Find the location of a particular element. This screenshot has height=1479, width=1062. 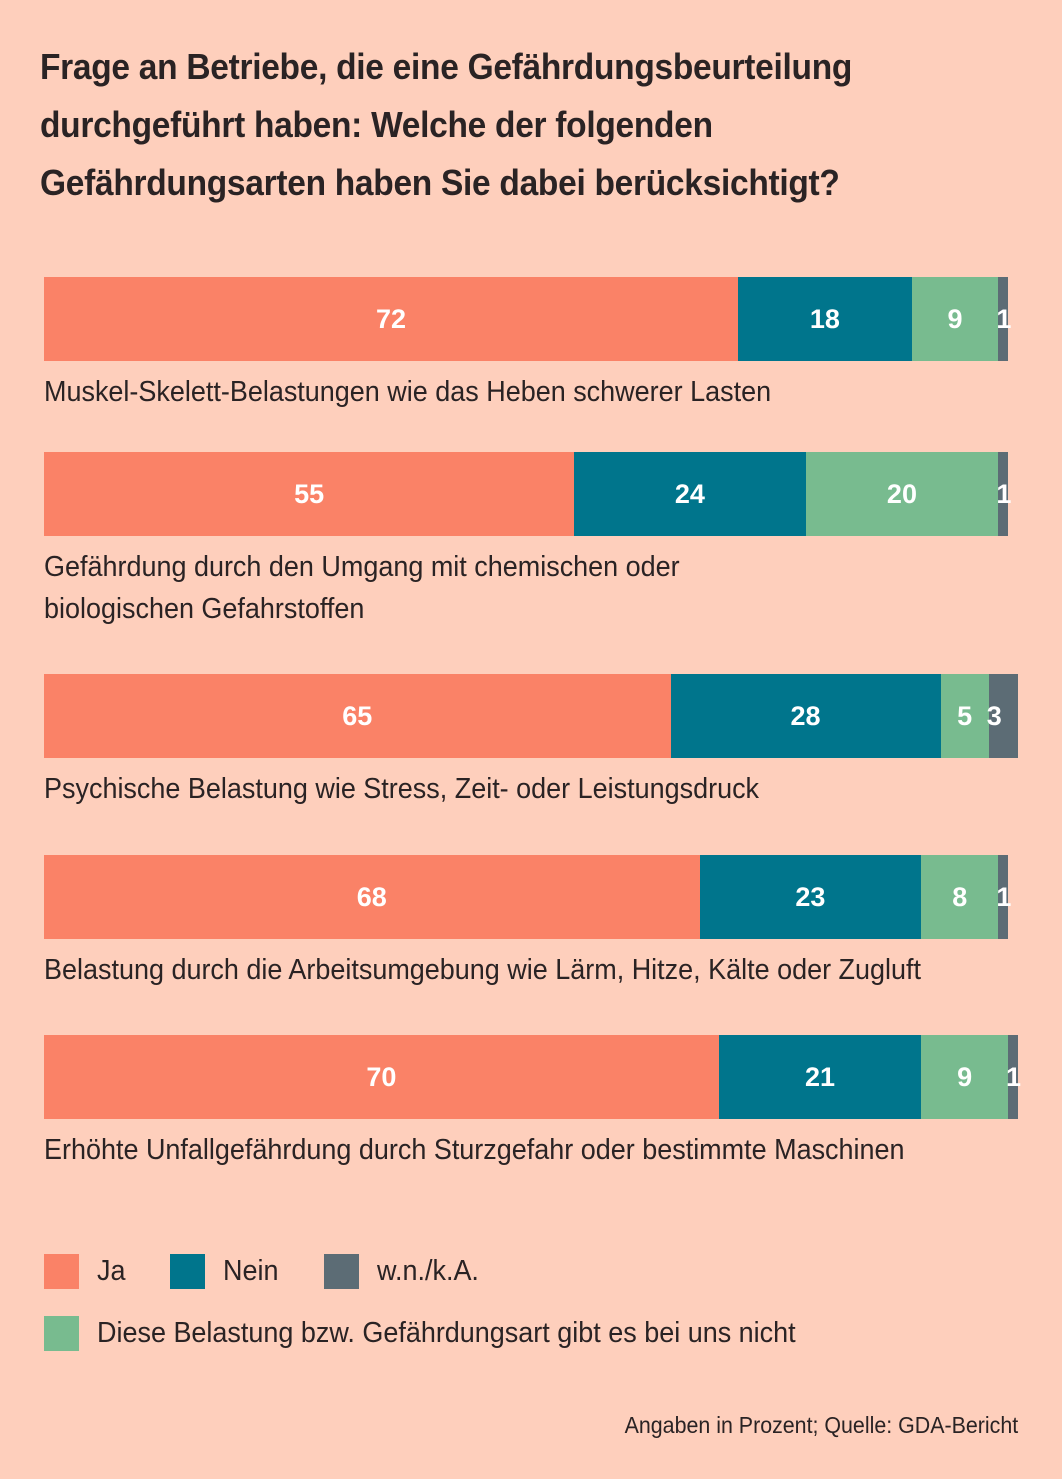

bar-segment-ja: 55 is located at coordinates (309, 494).